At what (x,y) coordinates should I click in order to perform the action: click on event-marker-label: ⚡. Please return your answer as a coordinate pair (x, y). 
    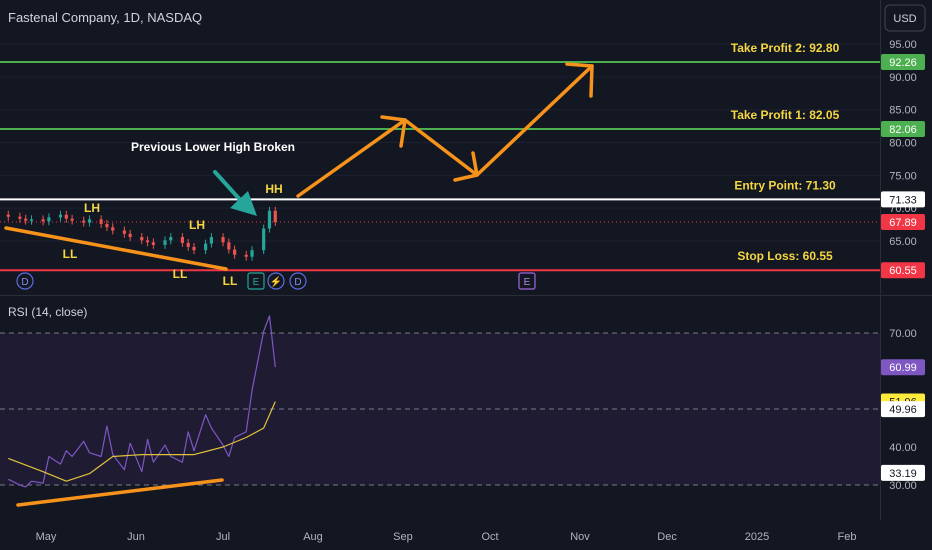
    Looking at the image, I should click on (276, 281).